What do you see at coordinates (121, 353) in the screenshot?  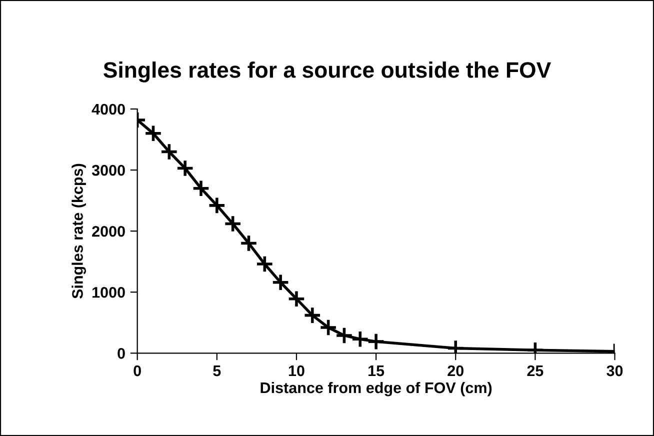 I see `y-tick-label: 0` at bounding box center [121, 353].